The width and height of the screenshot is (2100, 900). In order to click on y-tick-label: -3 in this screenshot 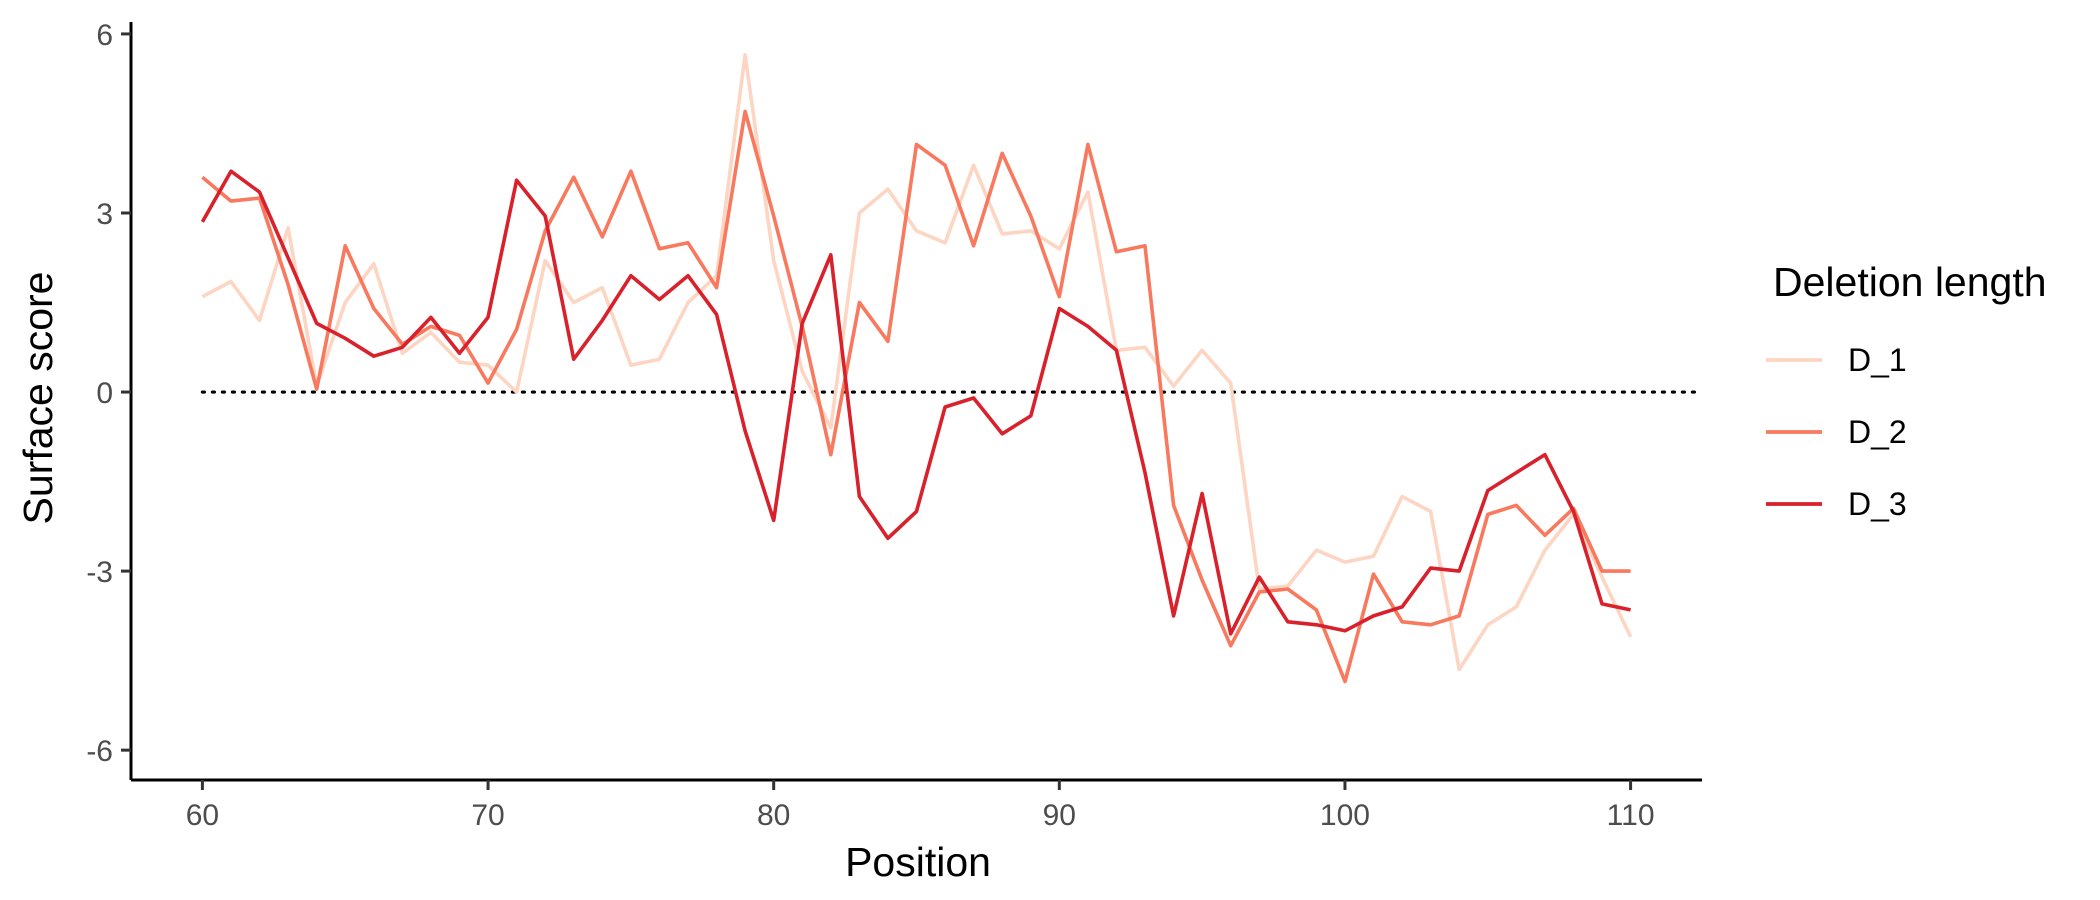, I will do `click(99, 572)`.